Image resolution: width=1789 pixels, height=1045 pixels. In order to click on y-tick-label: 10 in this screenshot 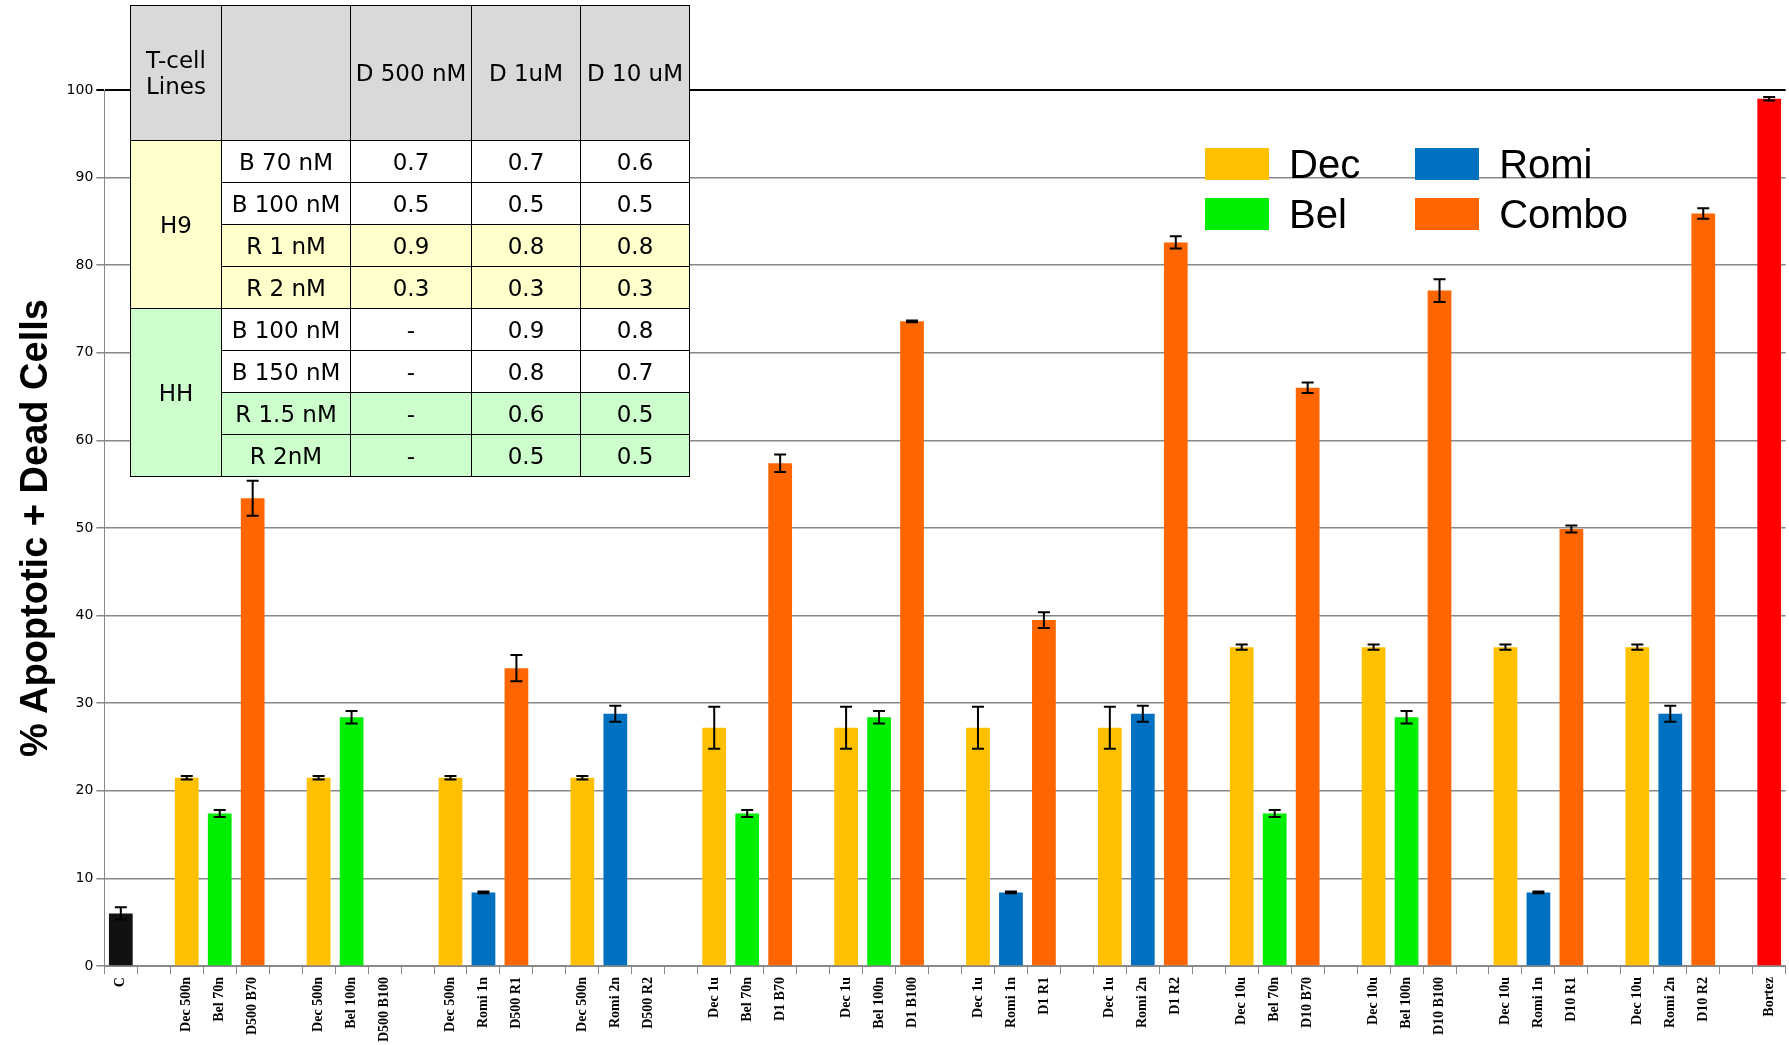, I will do `click(84, 877)`.